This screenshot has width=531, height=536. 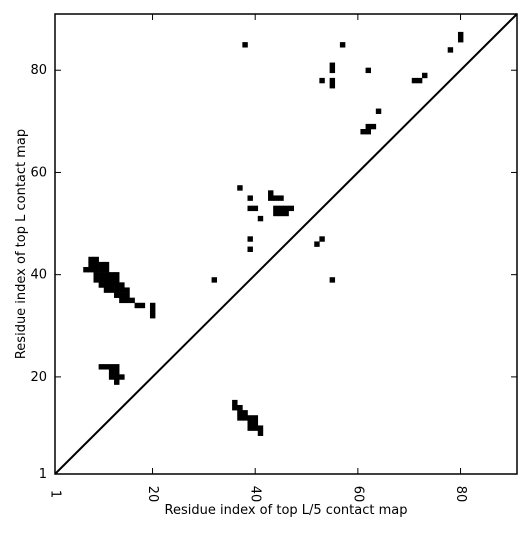 What do you see at coordinates (38, 377) in the screenshot?
I see `y-tick-label: 20` at bounding box center [38, 377].